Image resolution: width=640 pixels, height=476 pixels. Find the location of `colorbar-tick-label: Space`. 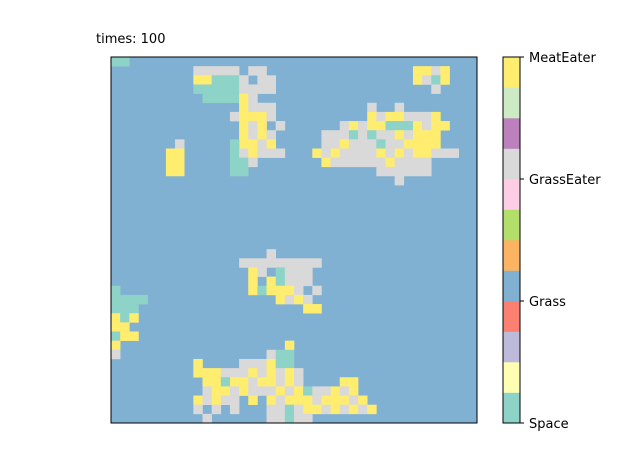

colorbar-tick-label: Space is located at coordinates (549, 424).